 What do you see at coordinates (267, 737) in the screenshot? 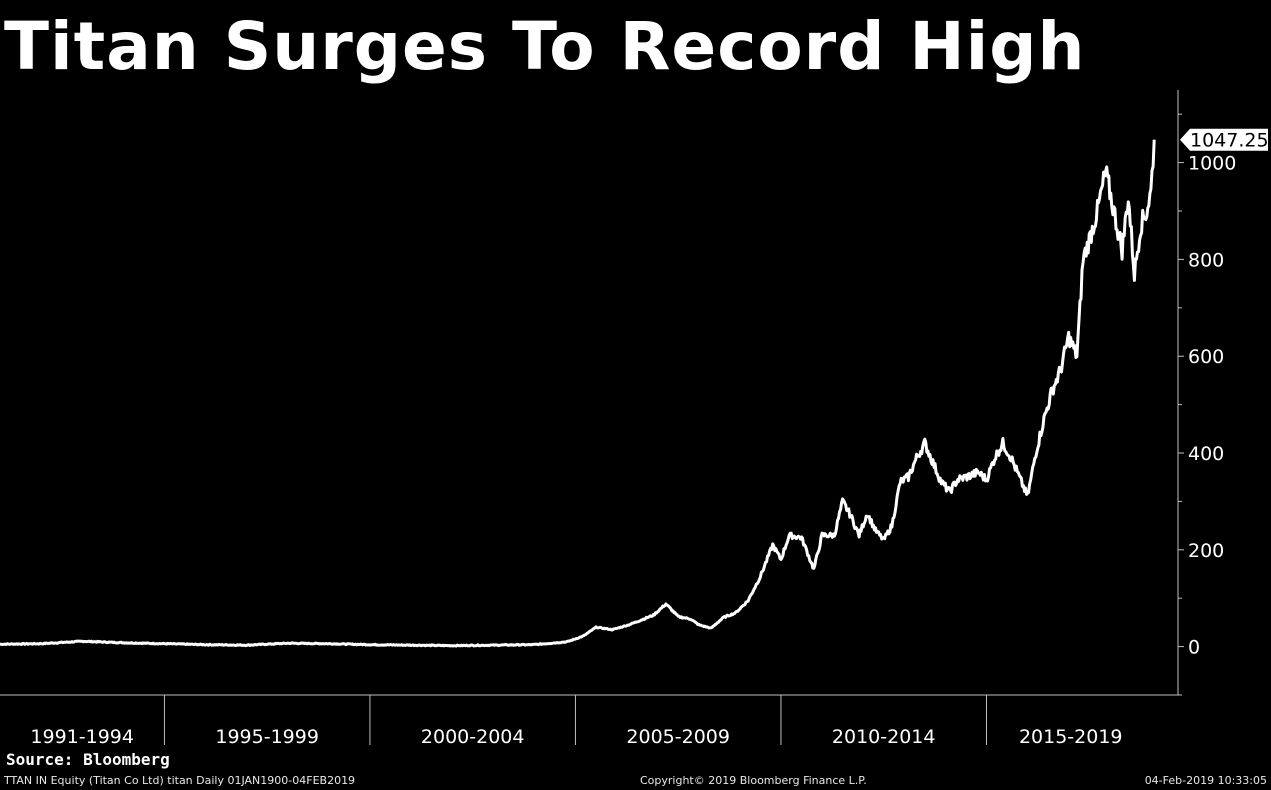
I see `x-group-label: 1995-1999` at bounding box center [267, 737].